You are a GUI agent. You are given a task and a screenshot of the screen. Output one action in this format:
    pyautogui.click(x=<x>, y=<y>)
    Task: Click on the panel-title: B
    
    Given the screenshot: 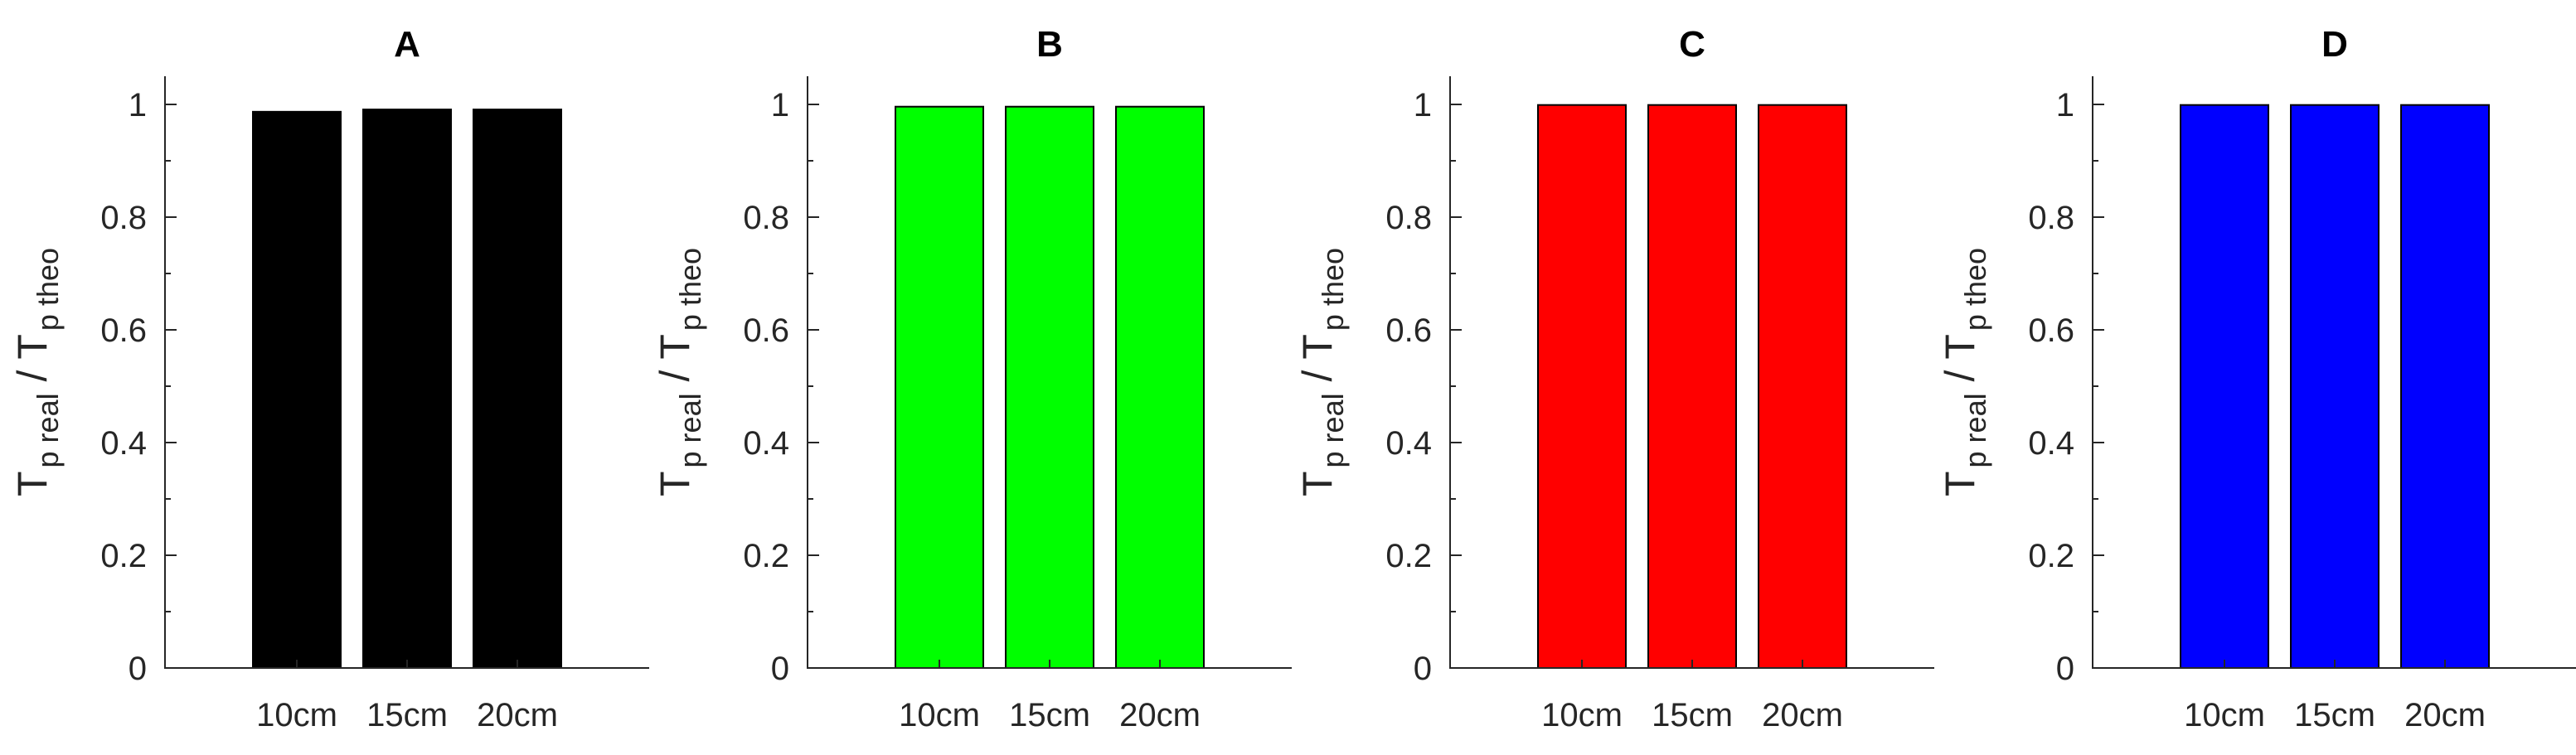 What is the action you would take?
    pyautogui.click(x=1049, y=44)
    